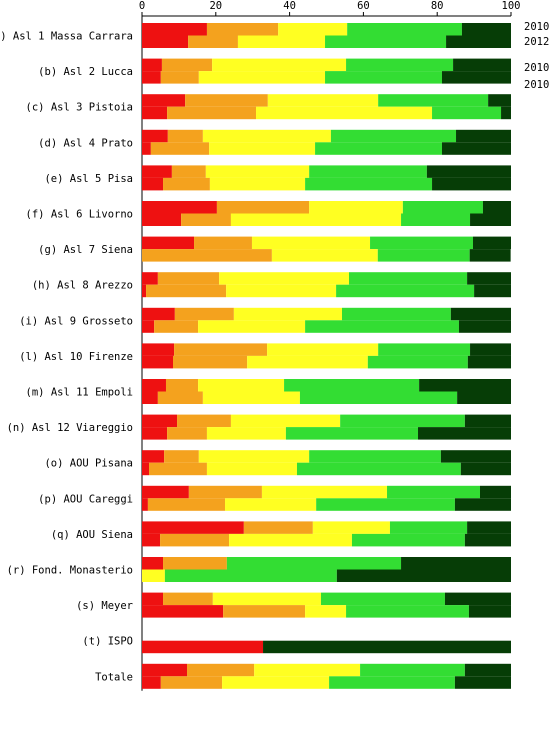  What do you see at coordinates (289, 6) in the screenshot?
I see `x-tick-label: 40` at bounding box center [289, 6].